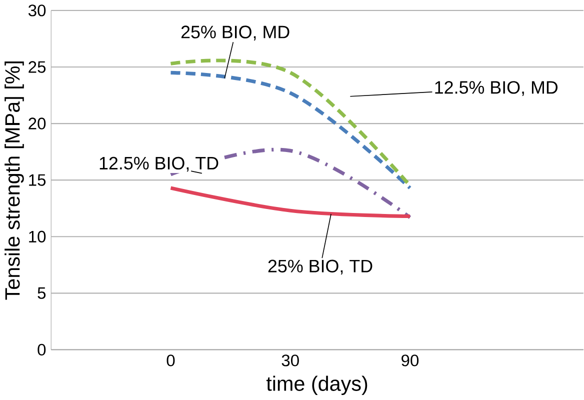 The image size is (584, 400). Describe the element at coordinates (42, 294) in the screenshot. I see `y-tick-label: 5` at that location.